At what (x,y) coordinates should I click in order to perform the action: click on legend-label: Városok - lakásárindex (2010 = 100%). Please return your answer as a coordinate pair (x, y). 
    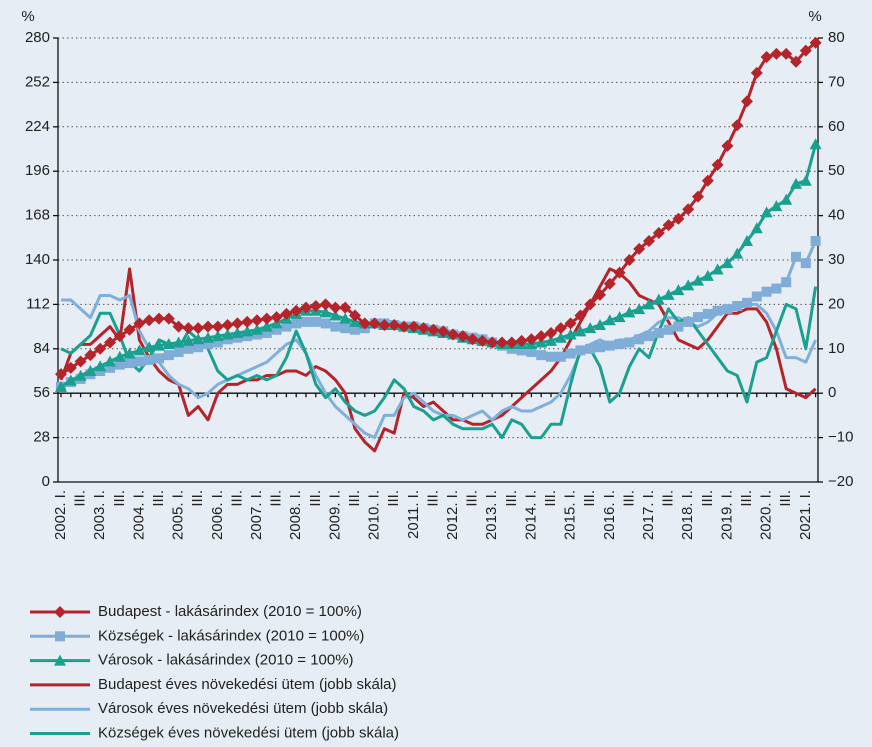
    Looking at the image, I should click on (226, 660).